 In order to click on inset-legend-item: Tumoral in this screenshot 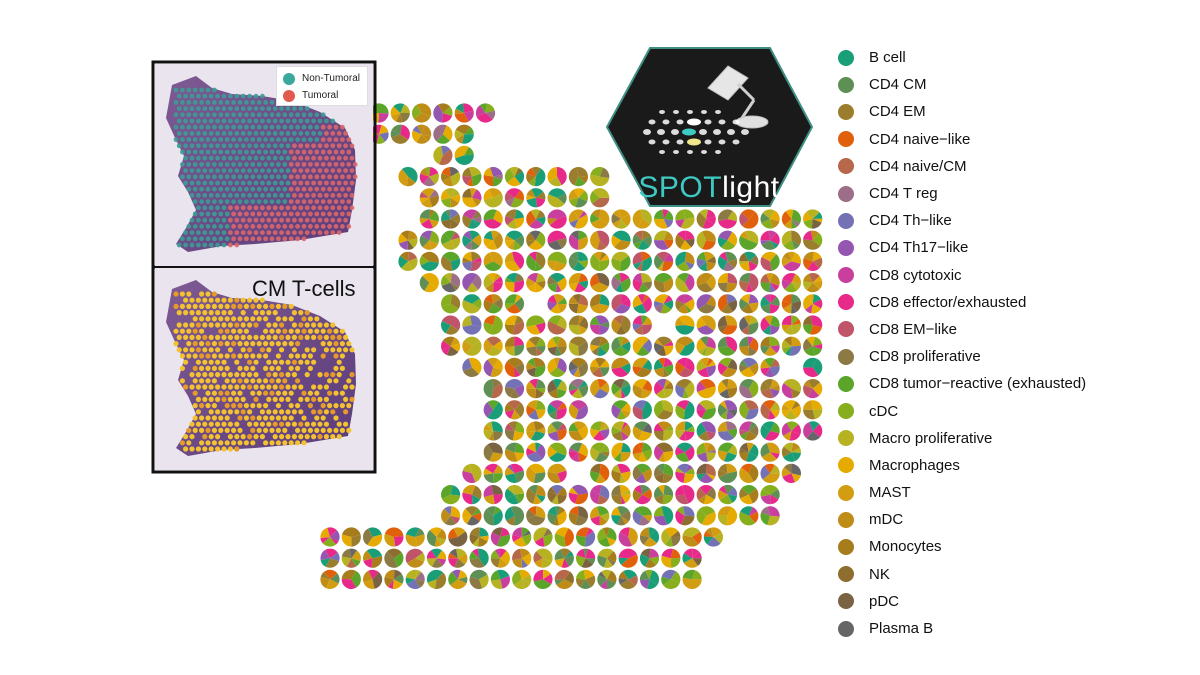, I will do `click(325, 95)`.